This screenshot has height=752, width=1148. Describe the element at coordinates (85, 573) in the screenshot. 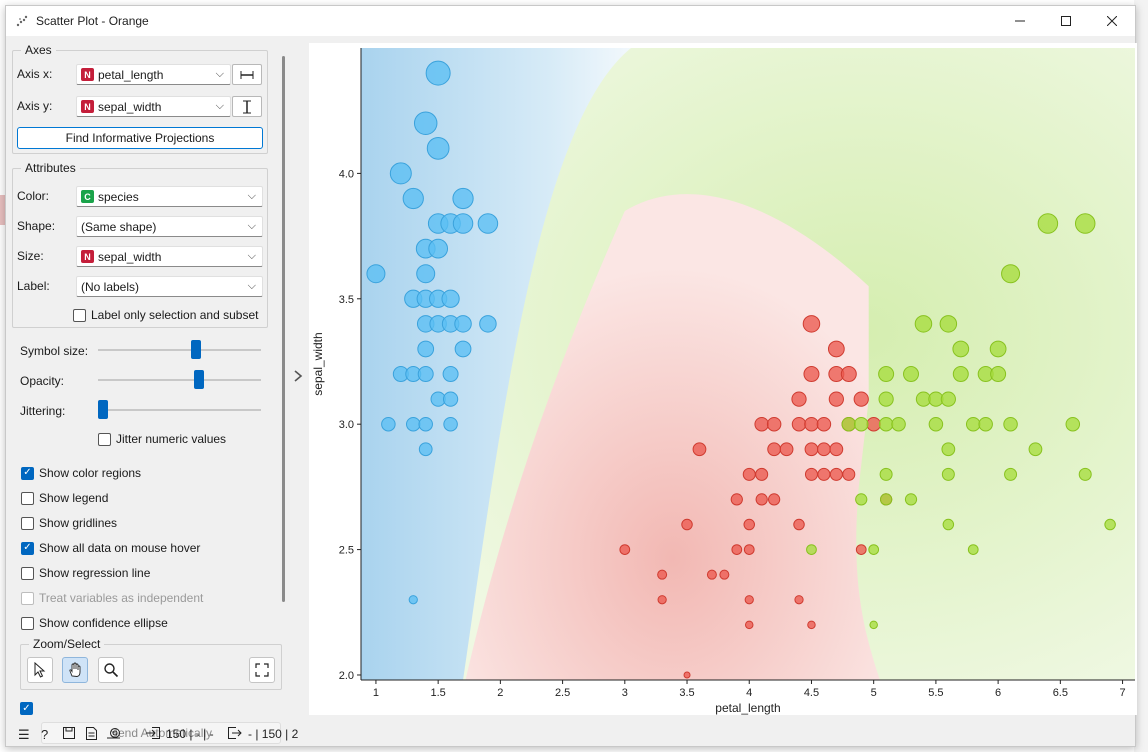

I see `show-regression-line-checkbox: Show regression line` at that location.